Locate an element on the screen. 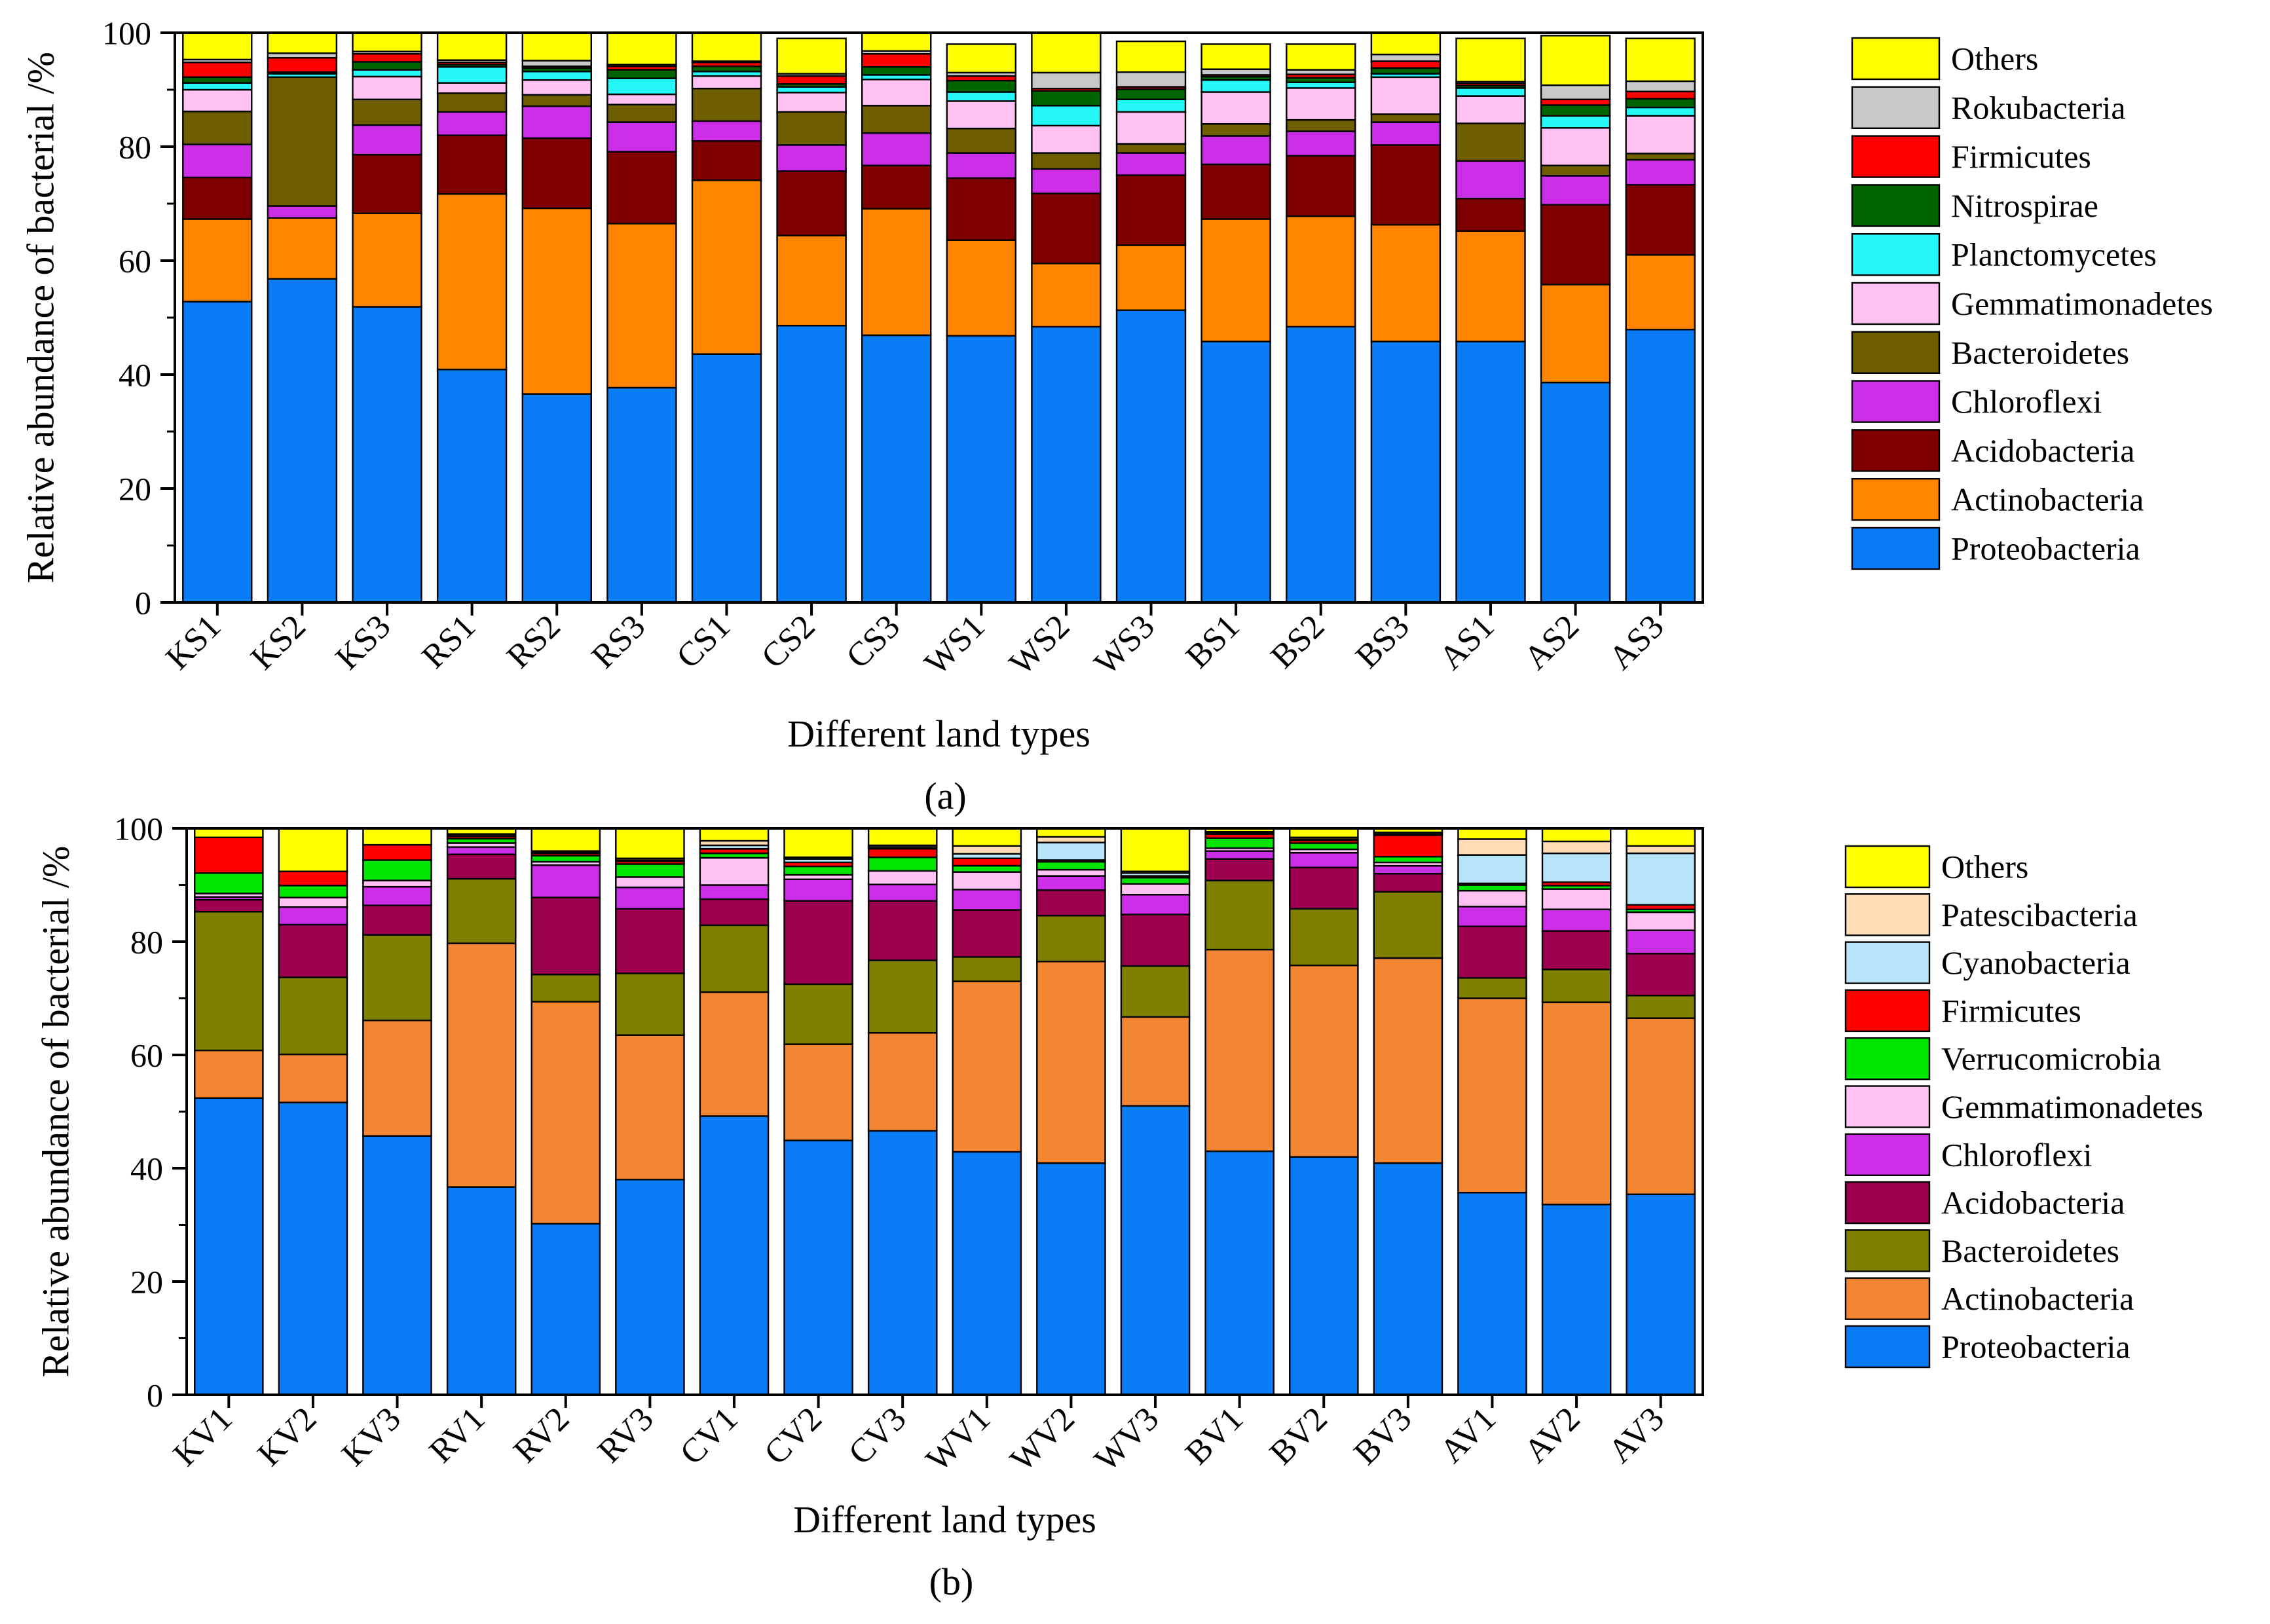  legend-label-patescibacteria: Patescibacteria is located at coordinates (2039, 914).